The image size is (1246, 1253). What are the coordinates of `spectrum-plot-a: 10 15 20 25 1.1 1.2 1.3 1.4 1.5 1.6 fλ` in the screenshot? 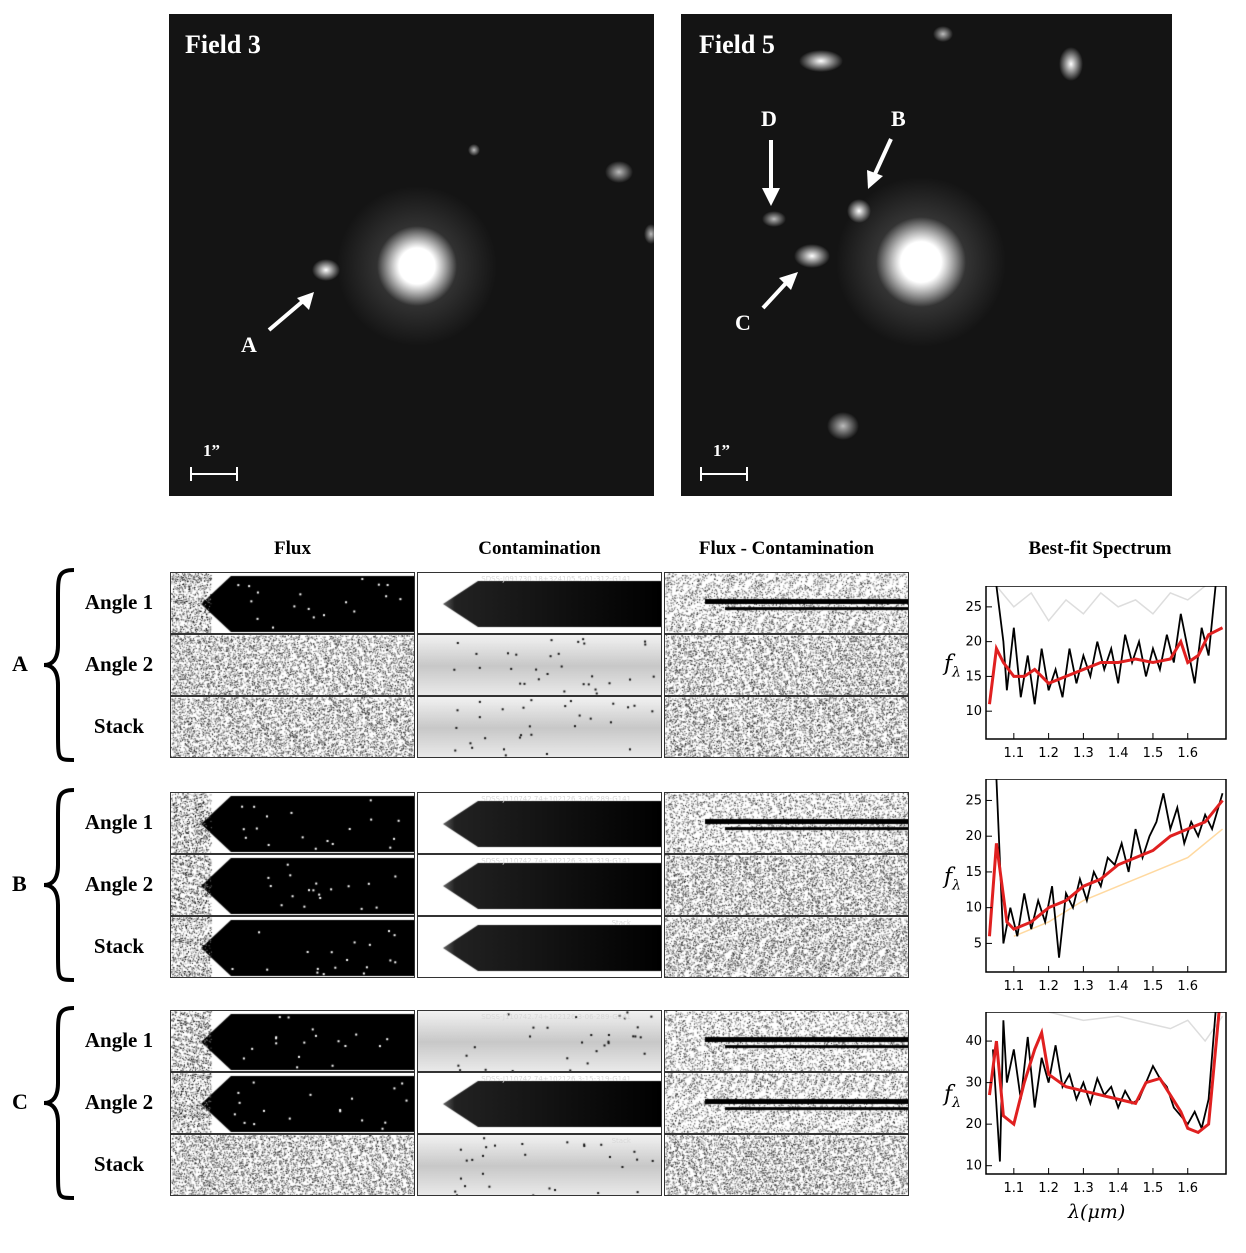 It's located at (1084, 673).